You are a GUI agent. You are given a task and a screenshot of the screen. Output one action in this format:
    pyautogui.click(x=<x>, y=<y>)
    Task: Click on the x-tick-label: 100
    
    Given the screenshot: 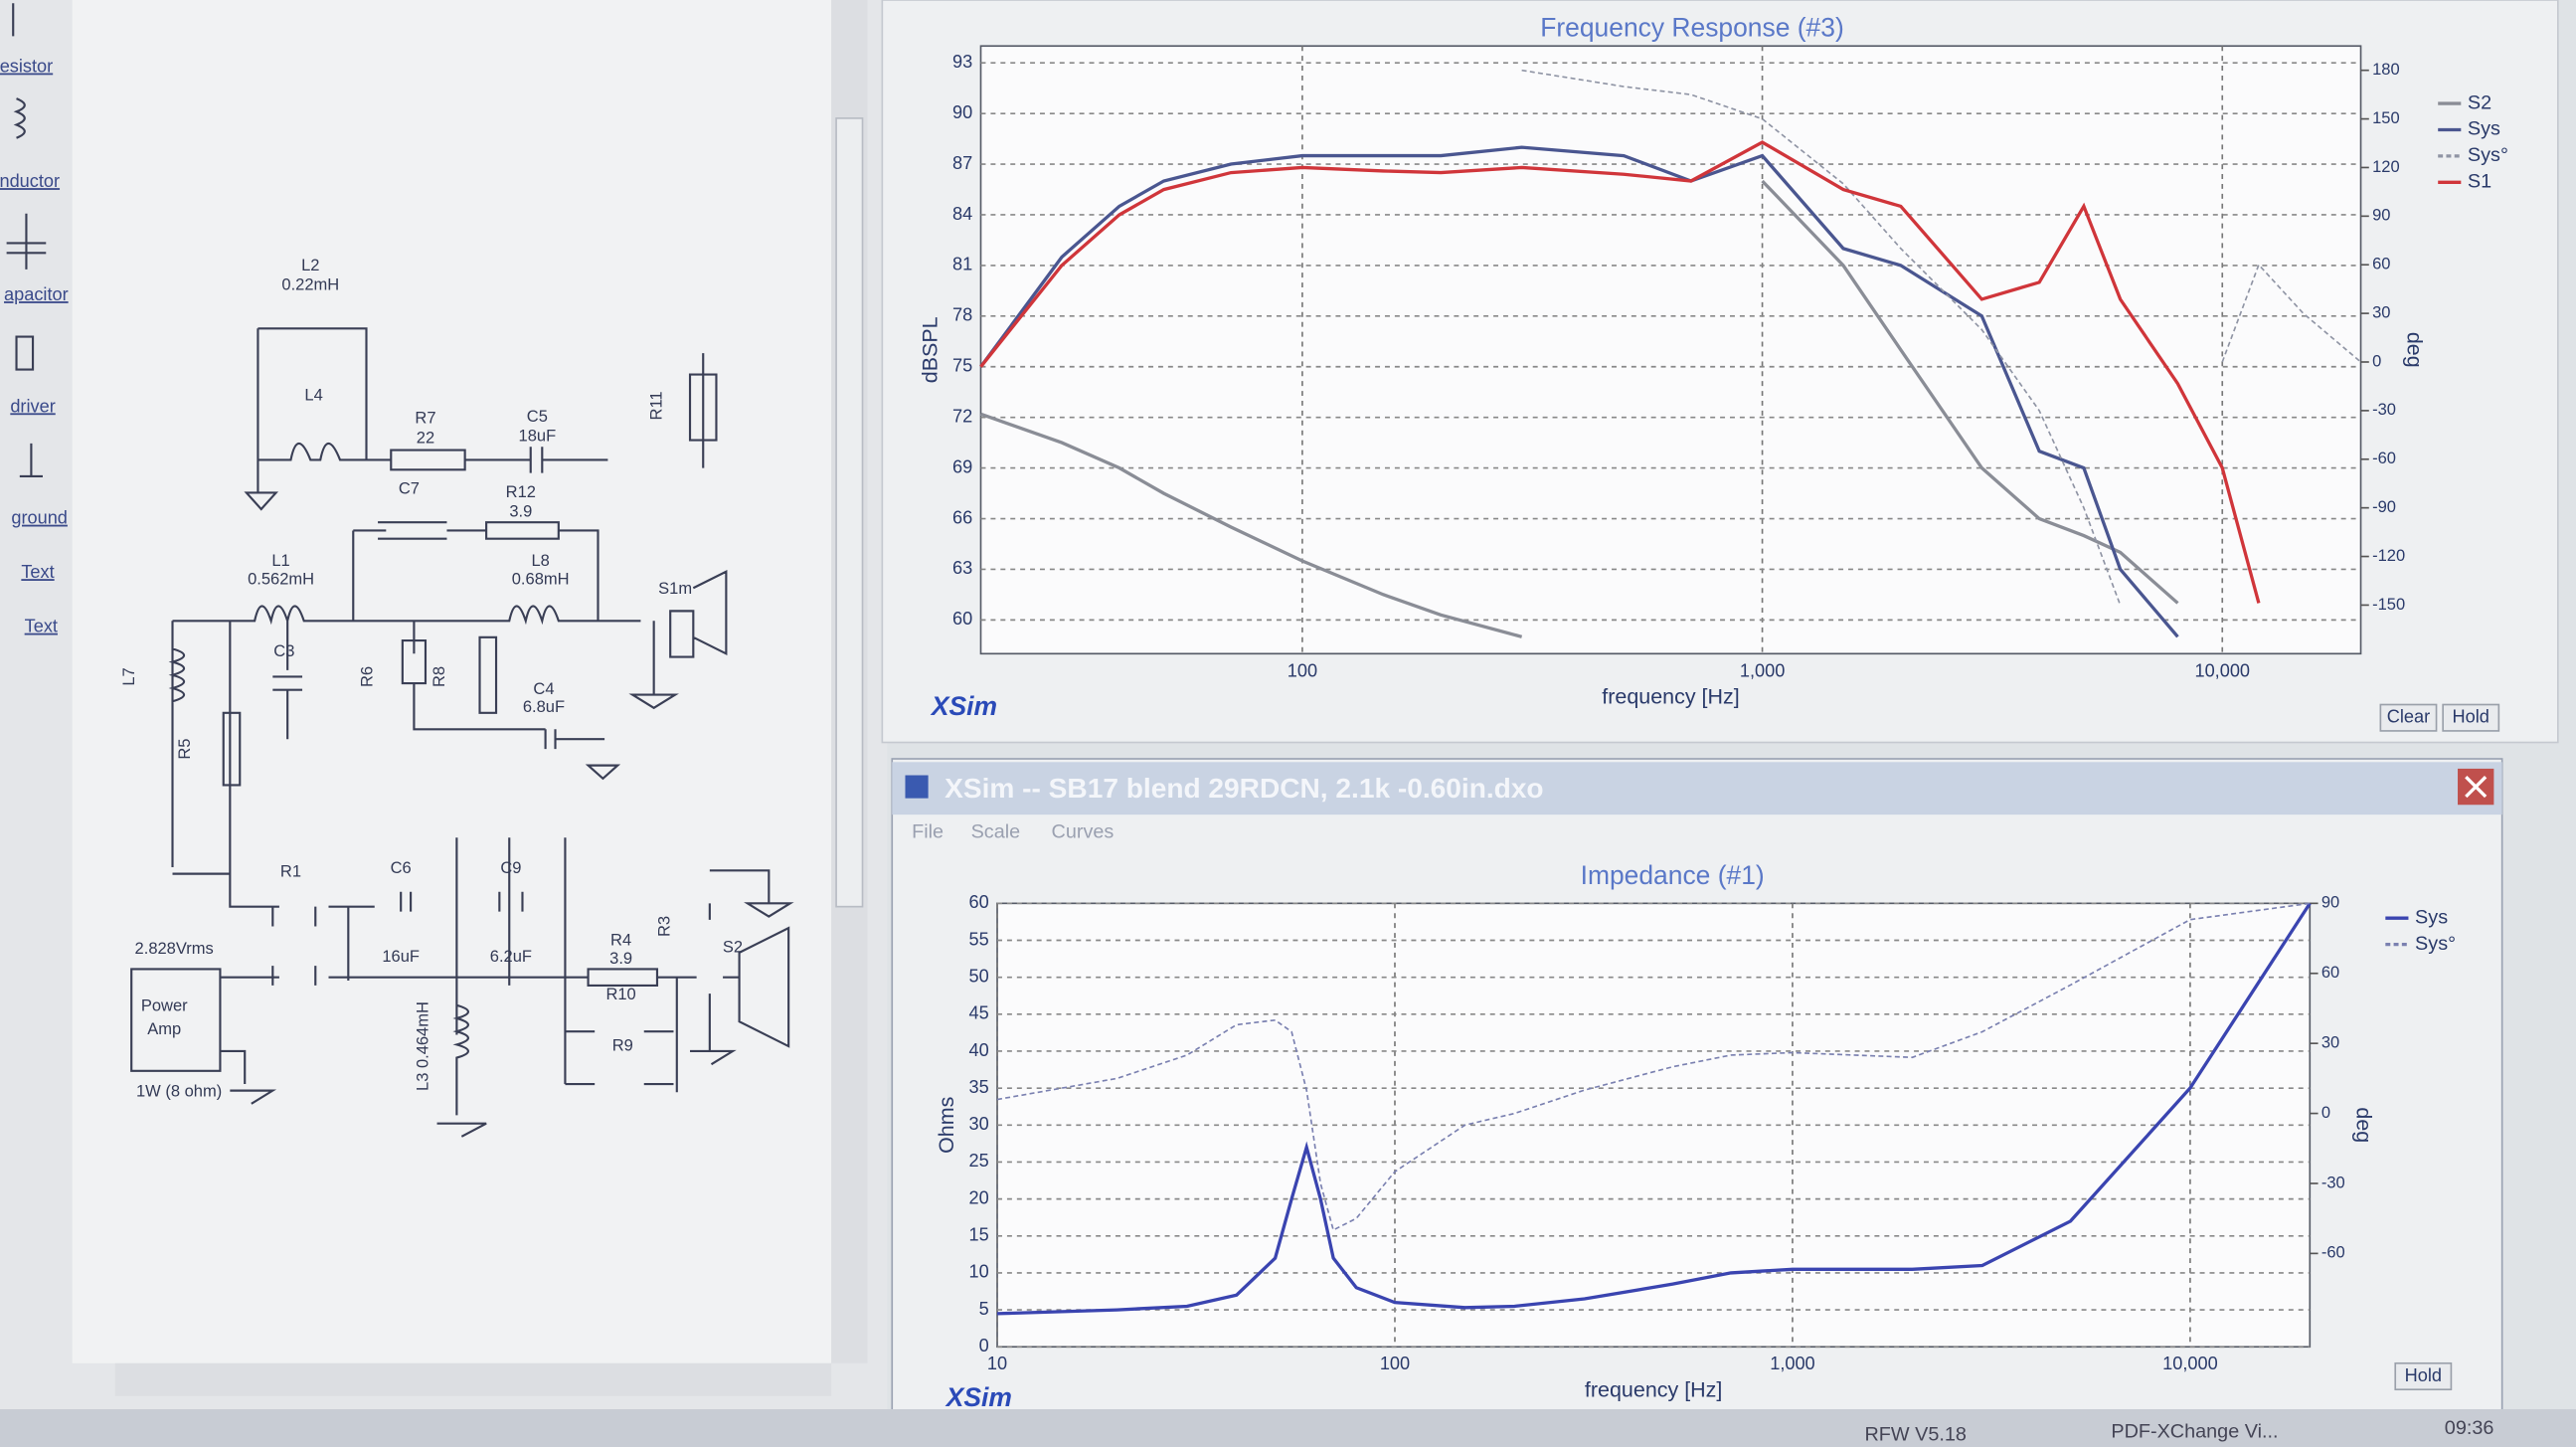 What is the action you would take?
    pyautogui.click(x=1395, y=1364)
    